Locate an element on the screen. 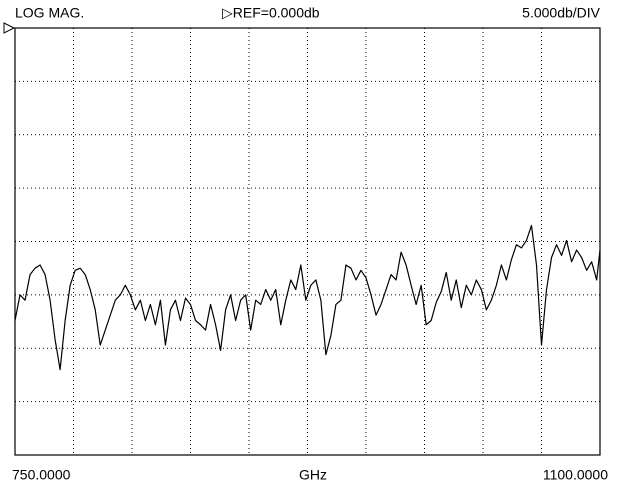 The height and width of the screenshot is (488, 623). x-tick-label: 1100.0000 is located at coordinates (575, 475).